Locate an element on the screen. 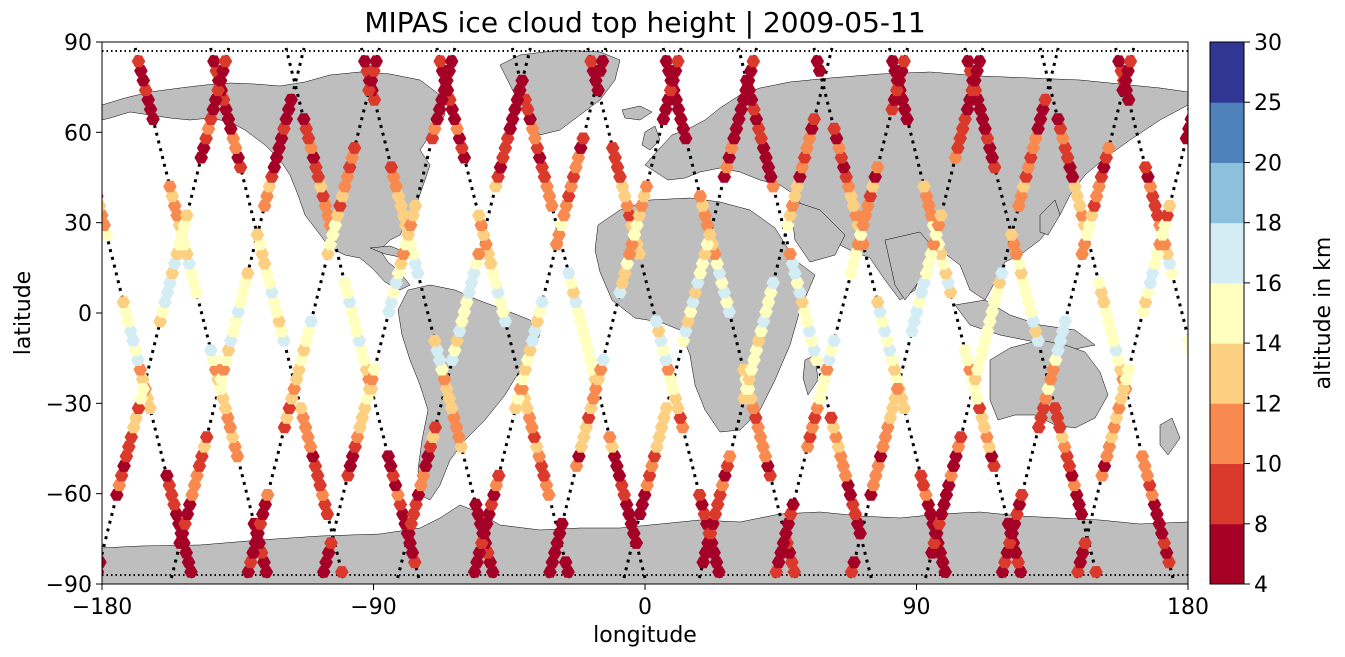 The width and height of the screenshot is (1345, 657). y-tick-label: −90 is located at coordinates (69, 585).